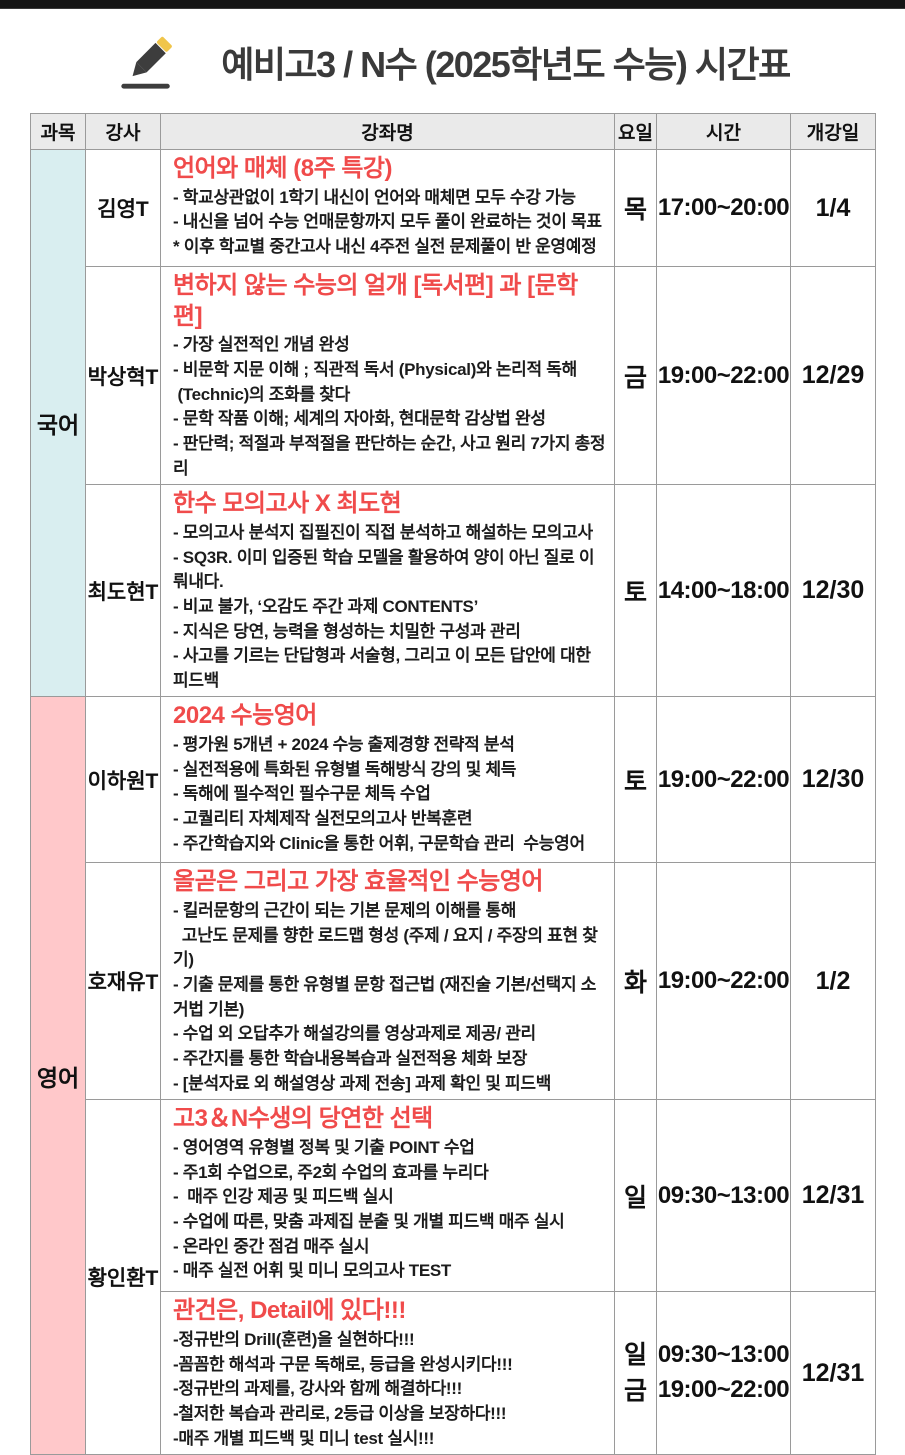  Describe the element at coordinates (304, 1438) in the screenshot. I see `course-line: -매주 개별 피드백 및 미니 test 실시!!!` at that location.